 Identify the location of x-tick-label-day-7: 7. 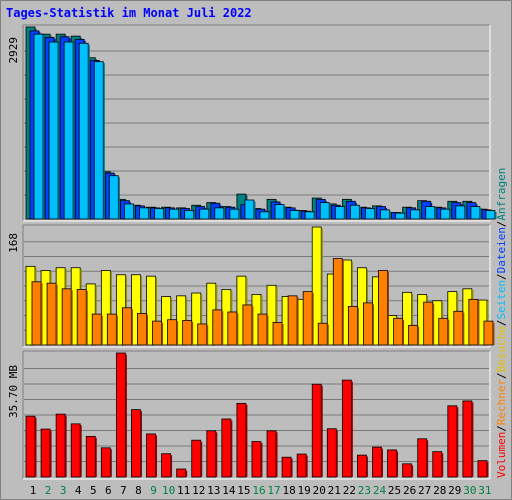
(123, 490).